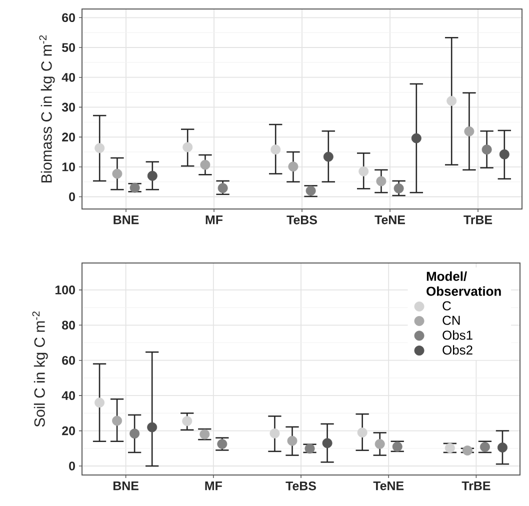  What do you see at coordinates (40, 369) in the screenshot?
I see `y-axis-title: Soil C in kg C m$^{-2}$` at bounding box center [40, 369].